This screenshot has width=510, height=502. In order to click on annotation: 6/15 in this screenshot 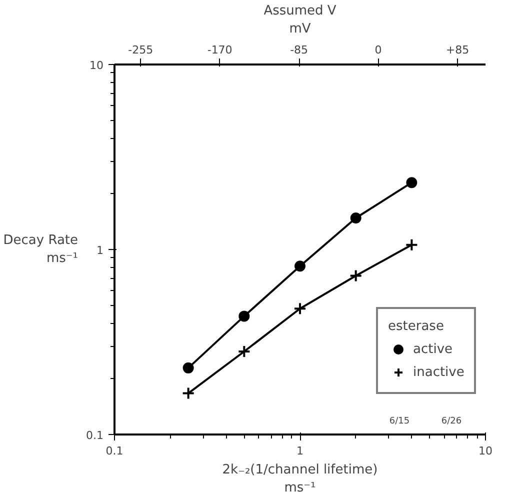, I will do `click(399, 421)`.